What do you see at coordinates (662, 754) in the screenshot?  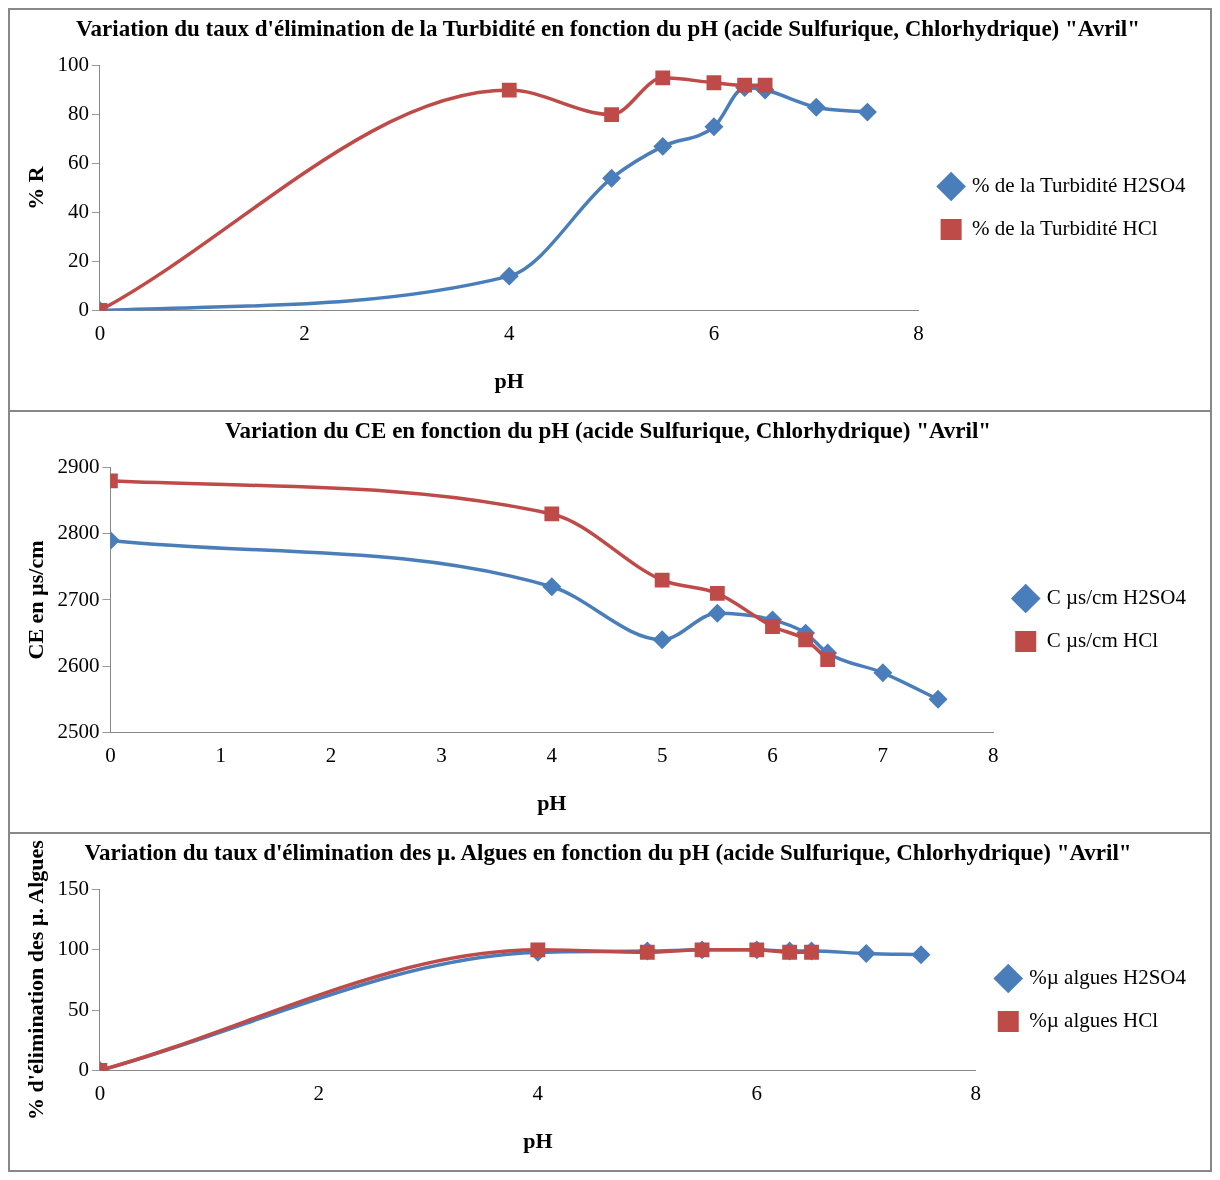 I see `x-tick-label: 5` at bounding box center [662, 754].